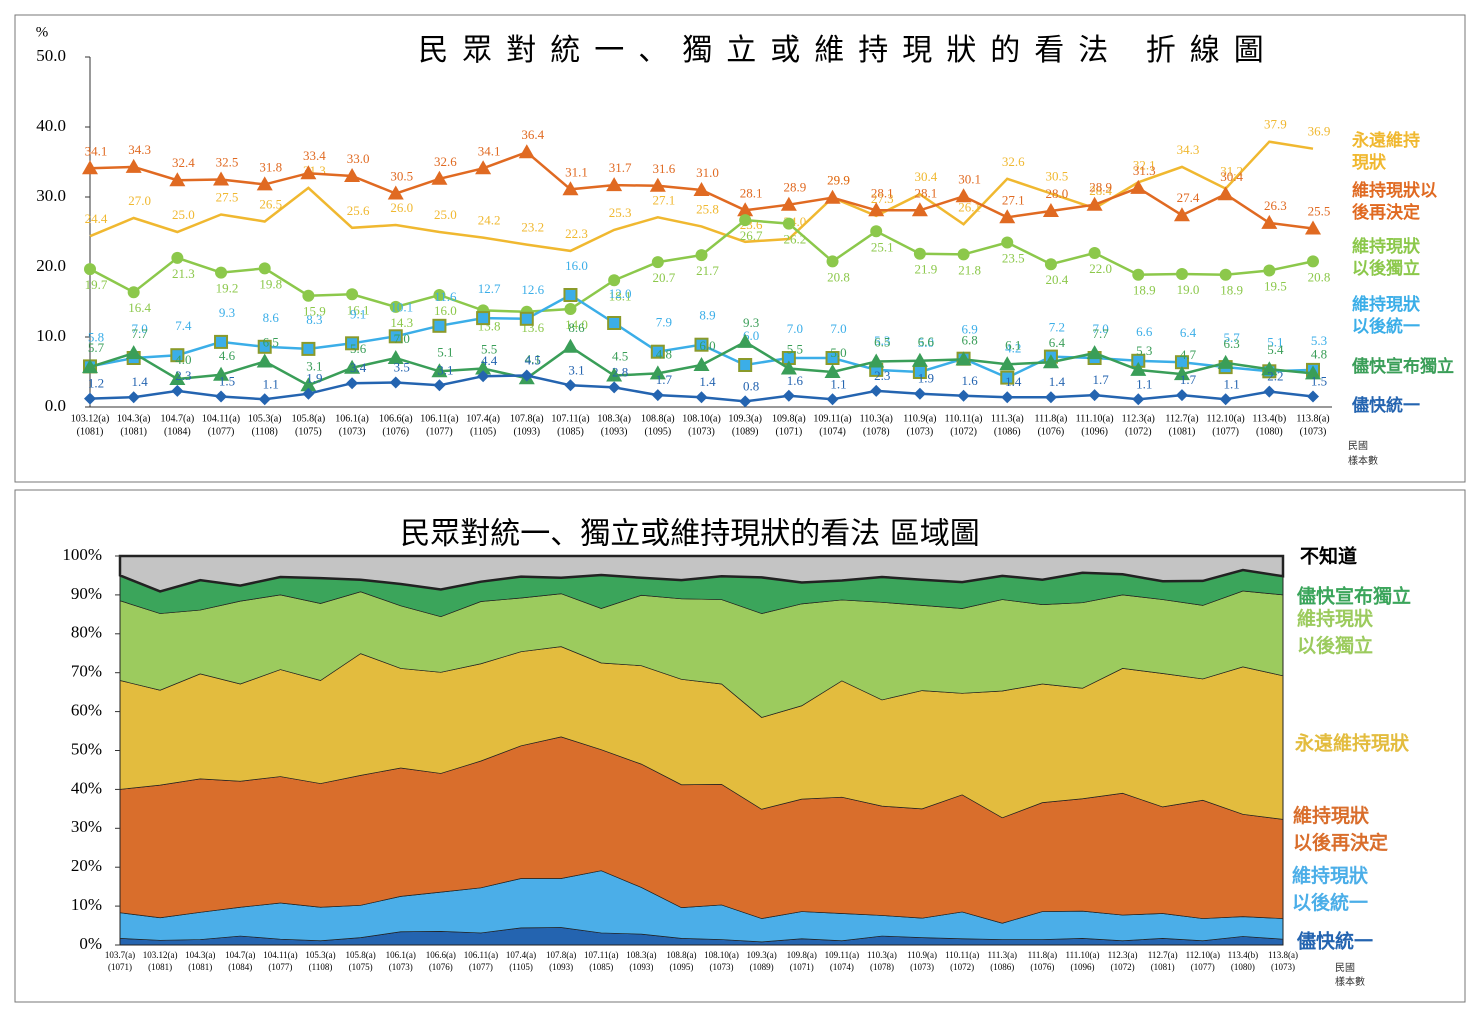 The width and height of the screenshot is (1480, 1012). Describe the element at coordinates (1144, 290) in the screenshot. I see `value-label: 18.9` at that location.